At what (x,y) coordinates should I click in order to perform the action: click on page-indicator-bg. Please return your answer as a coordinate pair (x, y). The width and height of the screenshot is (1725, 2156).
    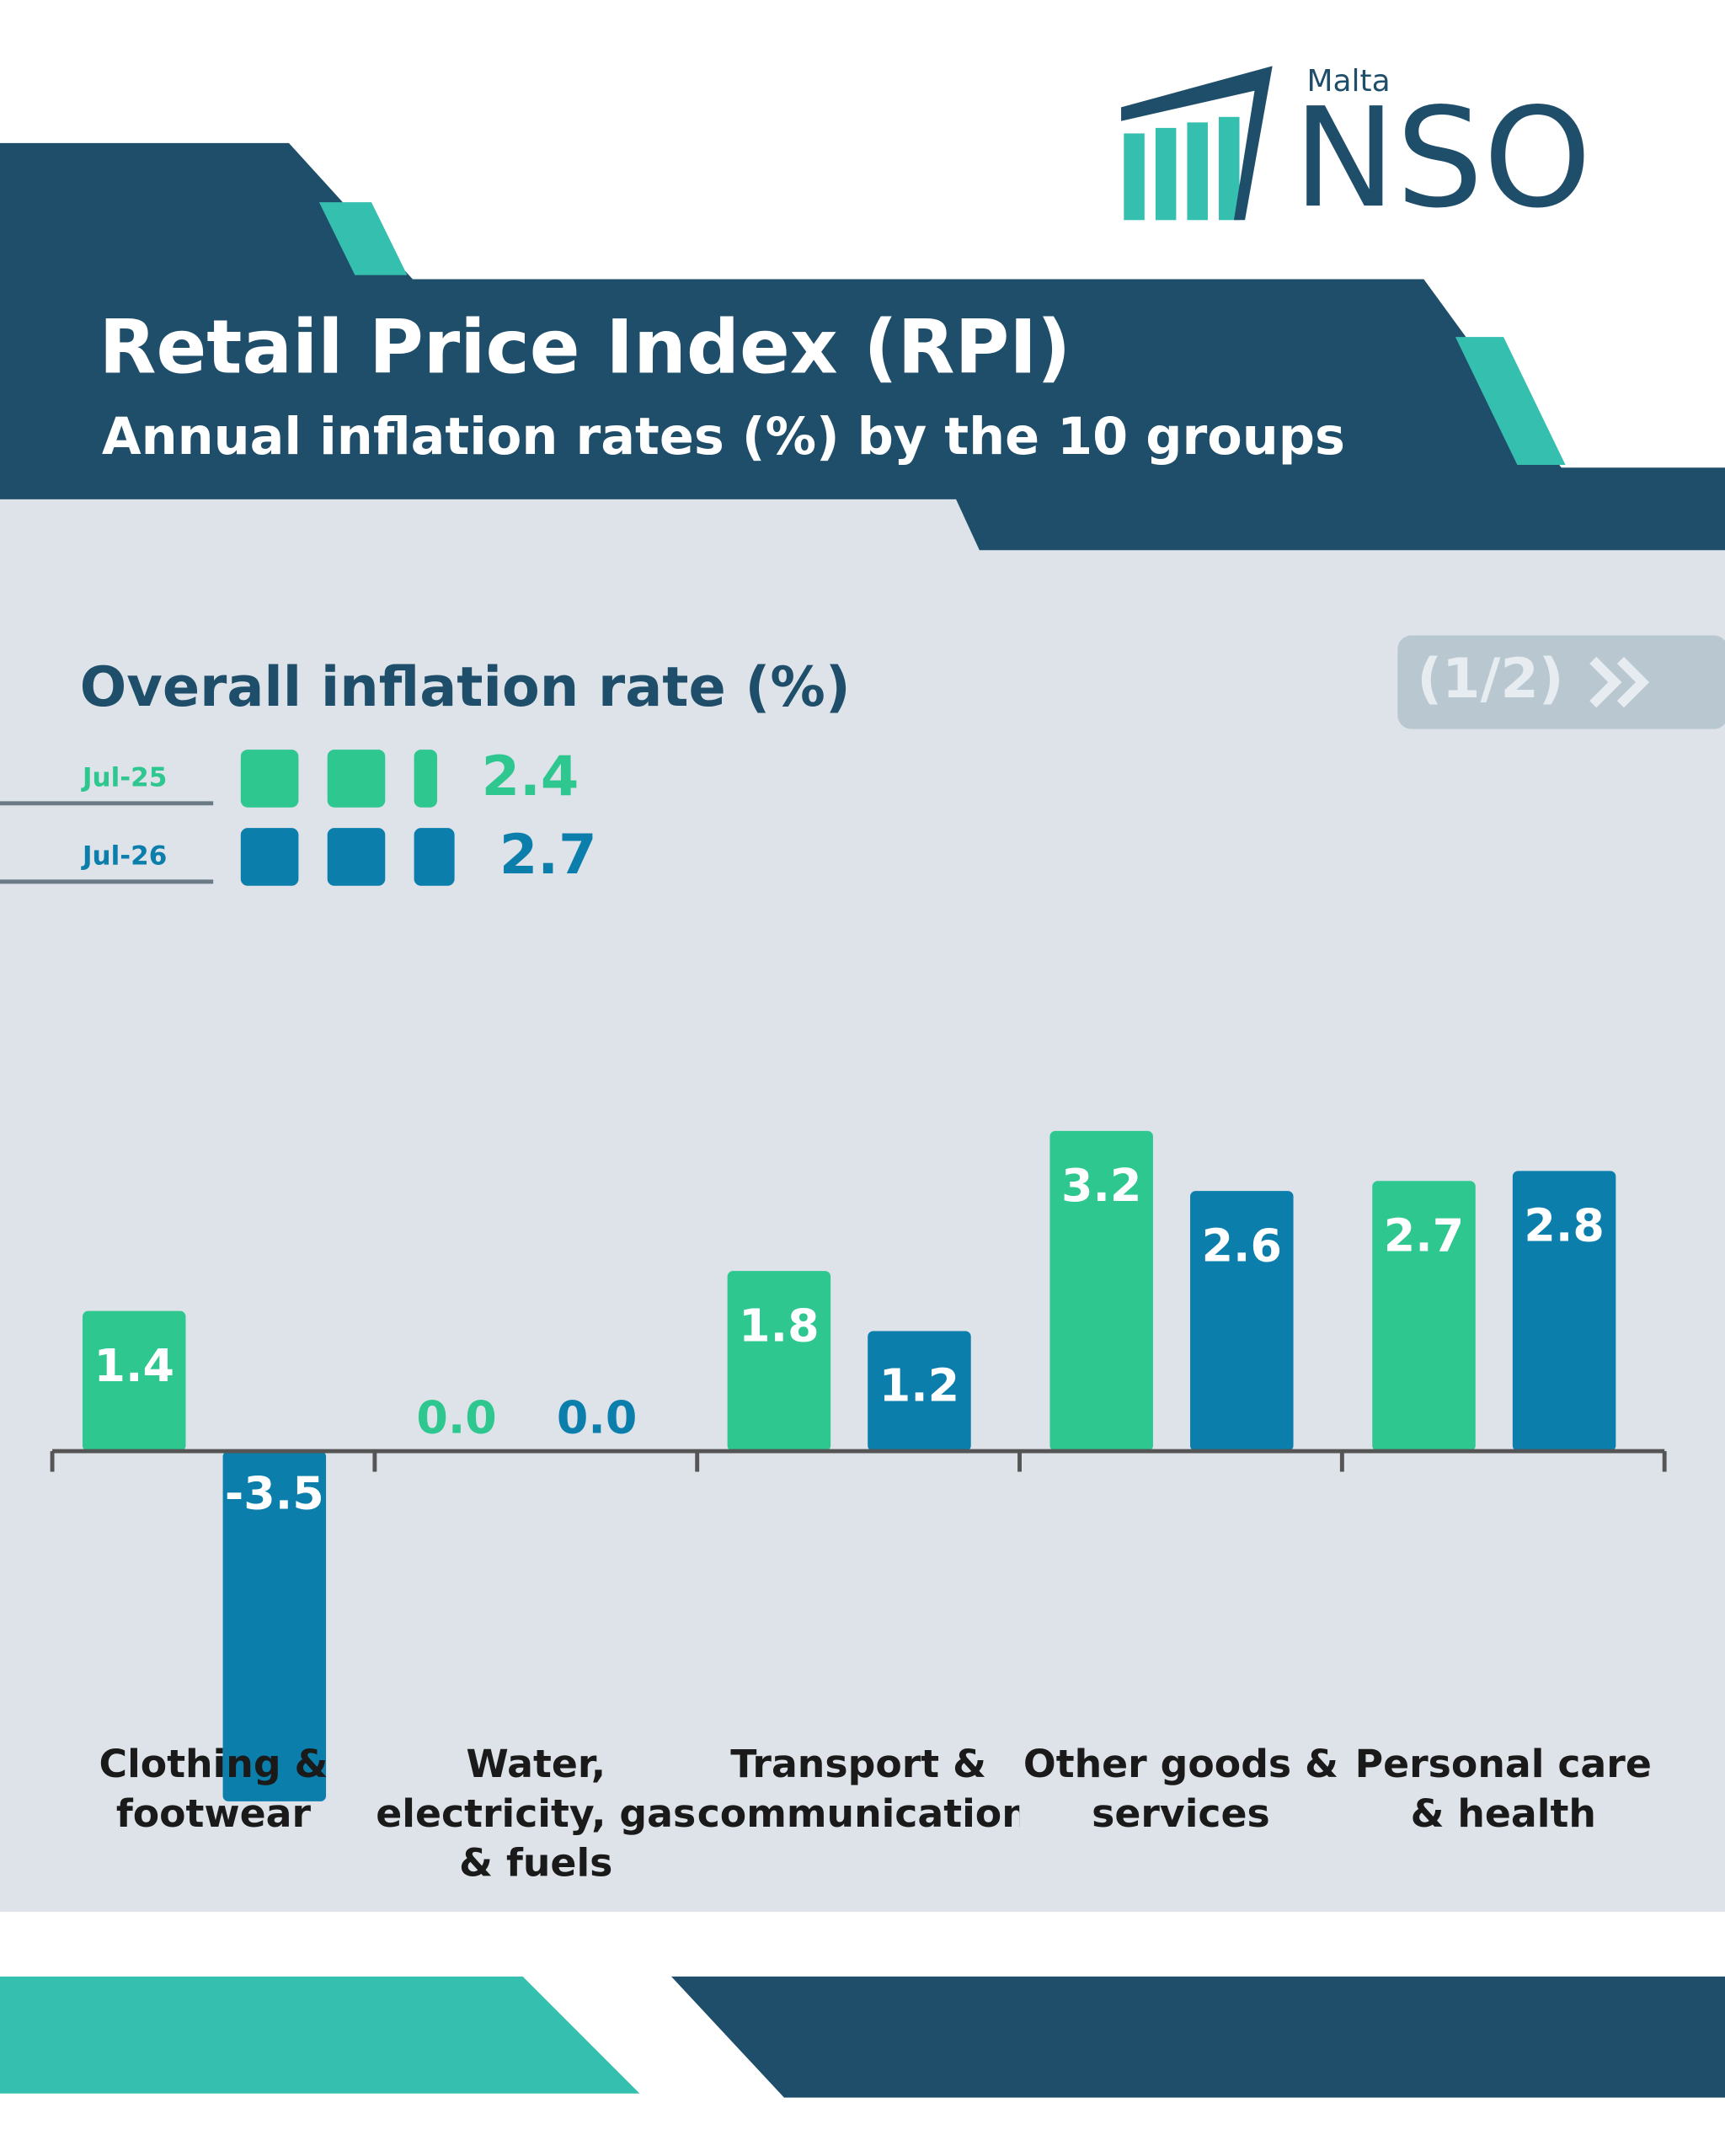
    Looking at the image, I should click on (1561, 682).